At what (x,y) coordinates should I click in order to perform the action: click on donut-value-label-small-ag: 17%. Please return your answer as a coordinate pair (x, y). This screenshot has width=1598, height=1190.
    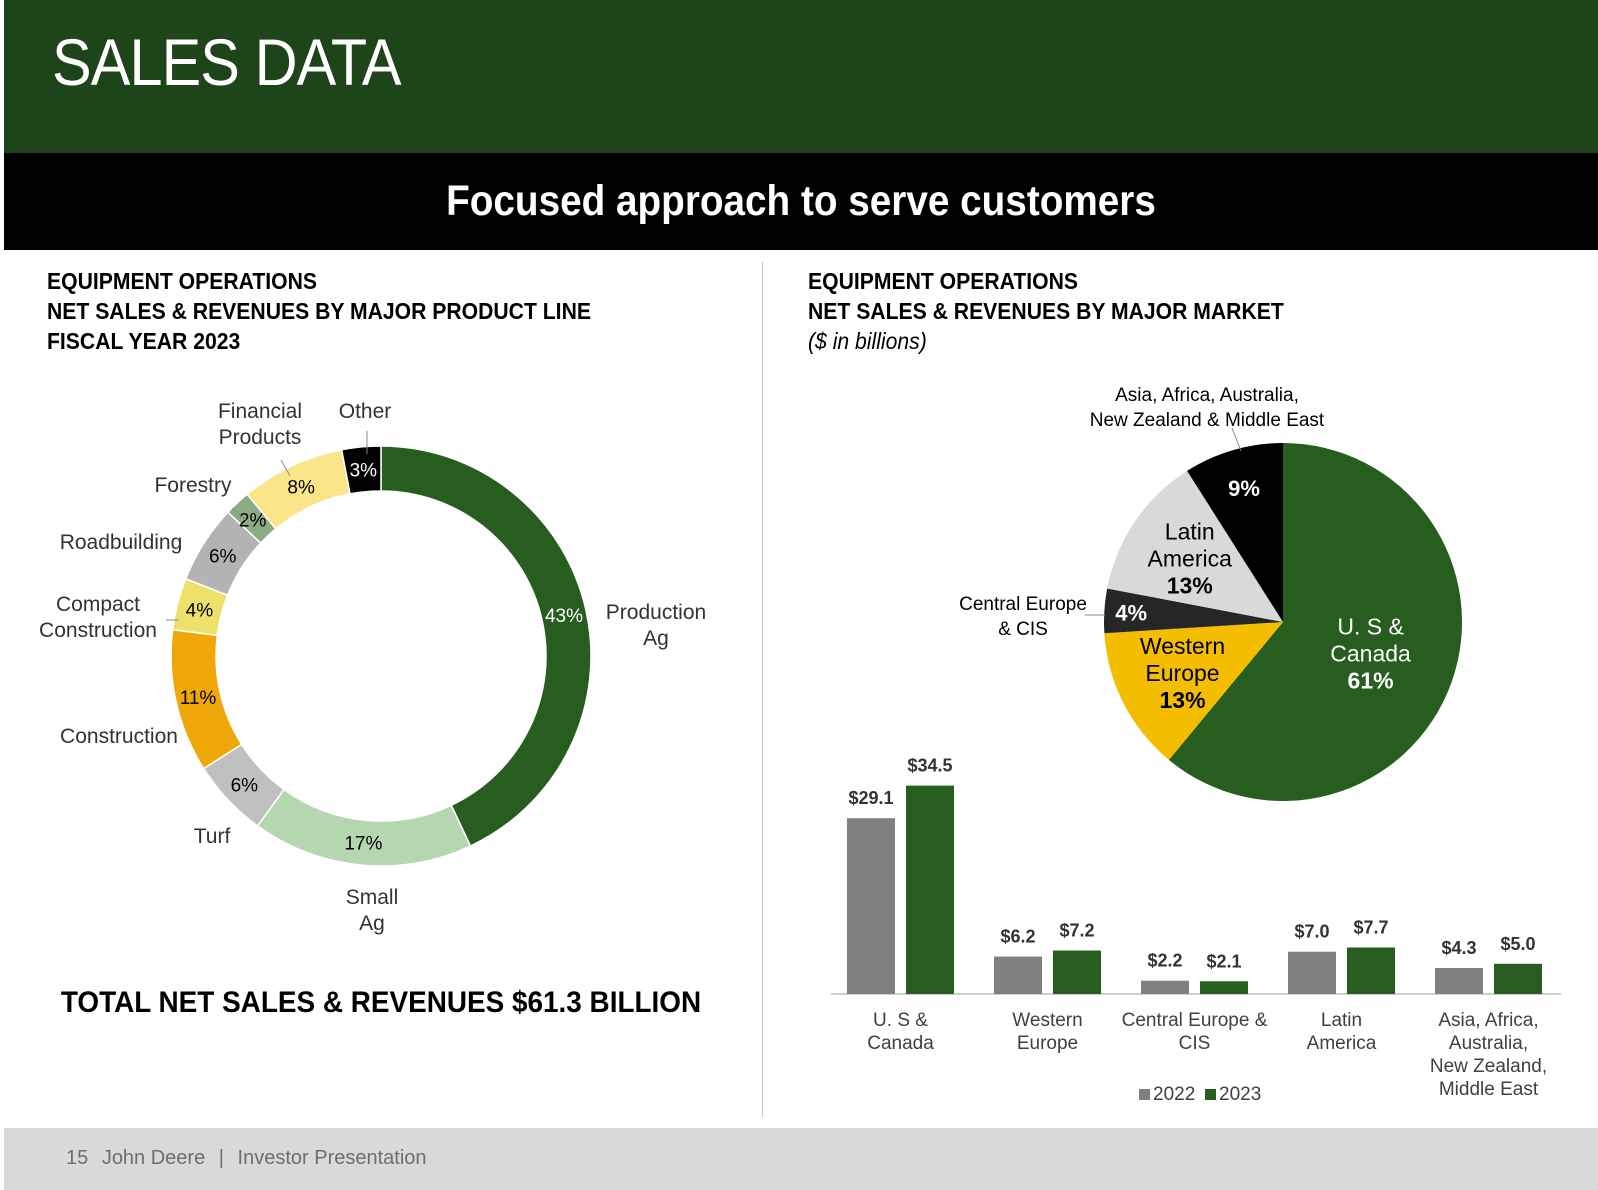
    Looking at the image, I should click on (363, 844).